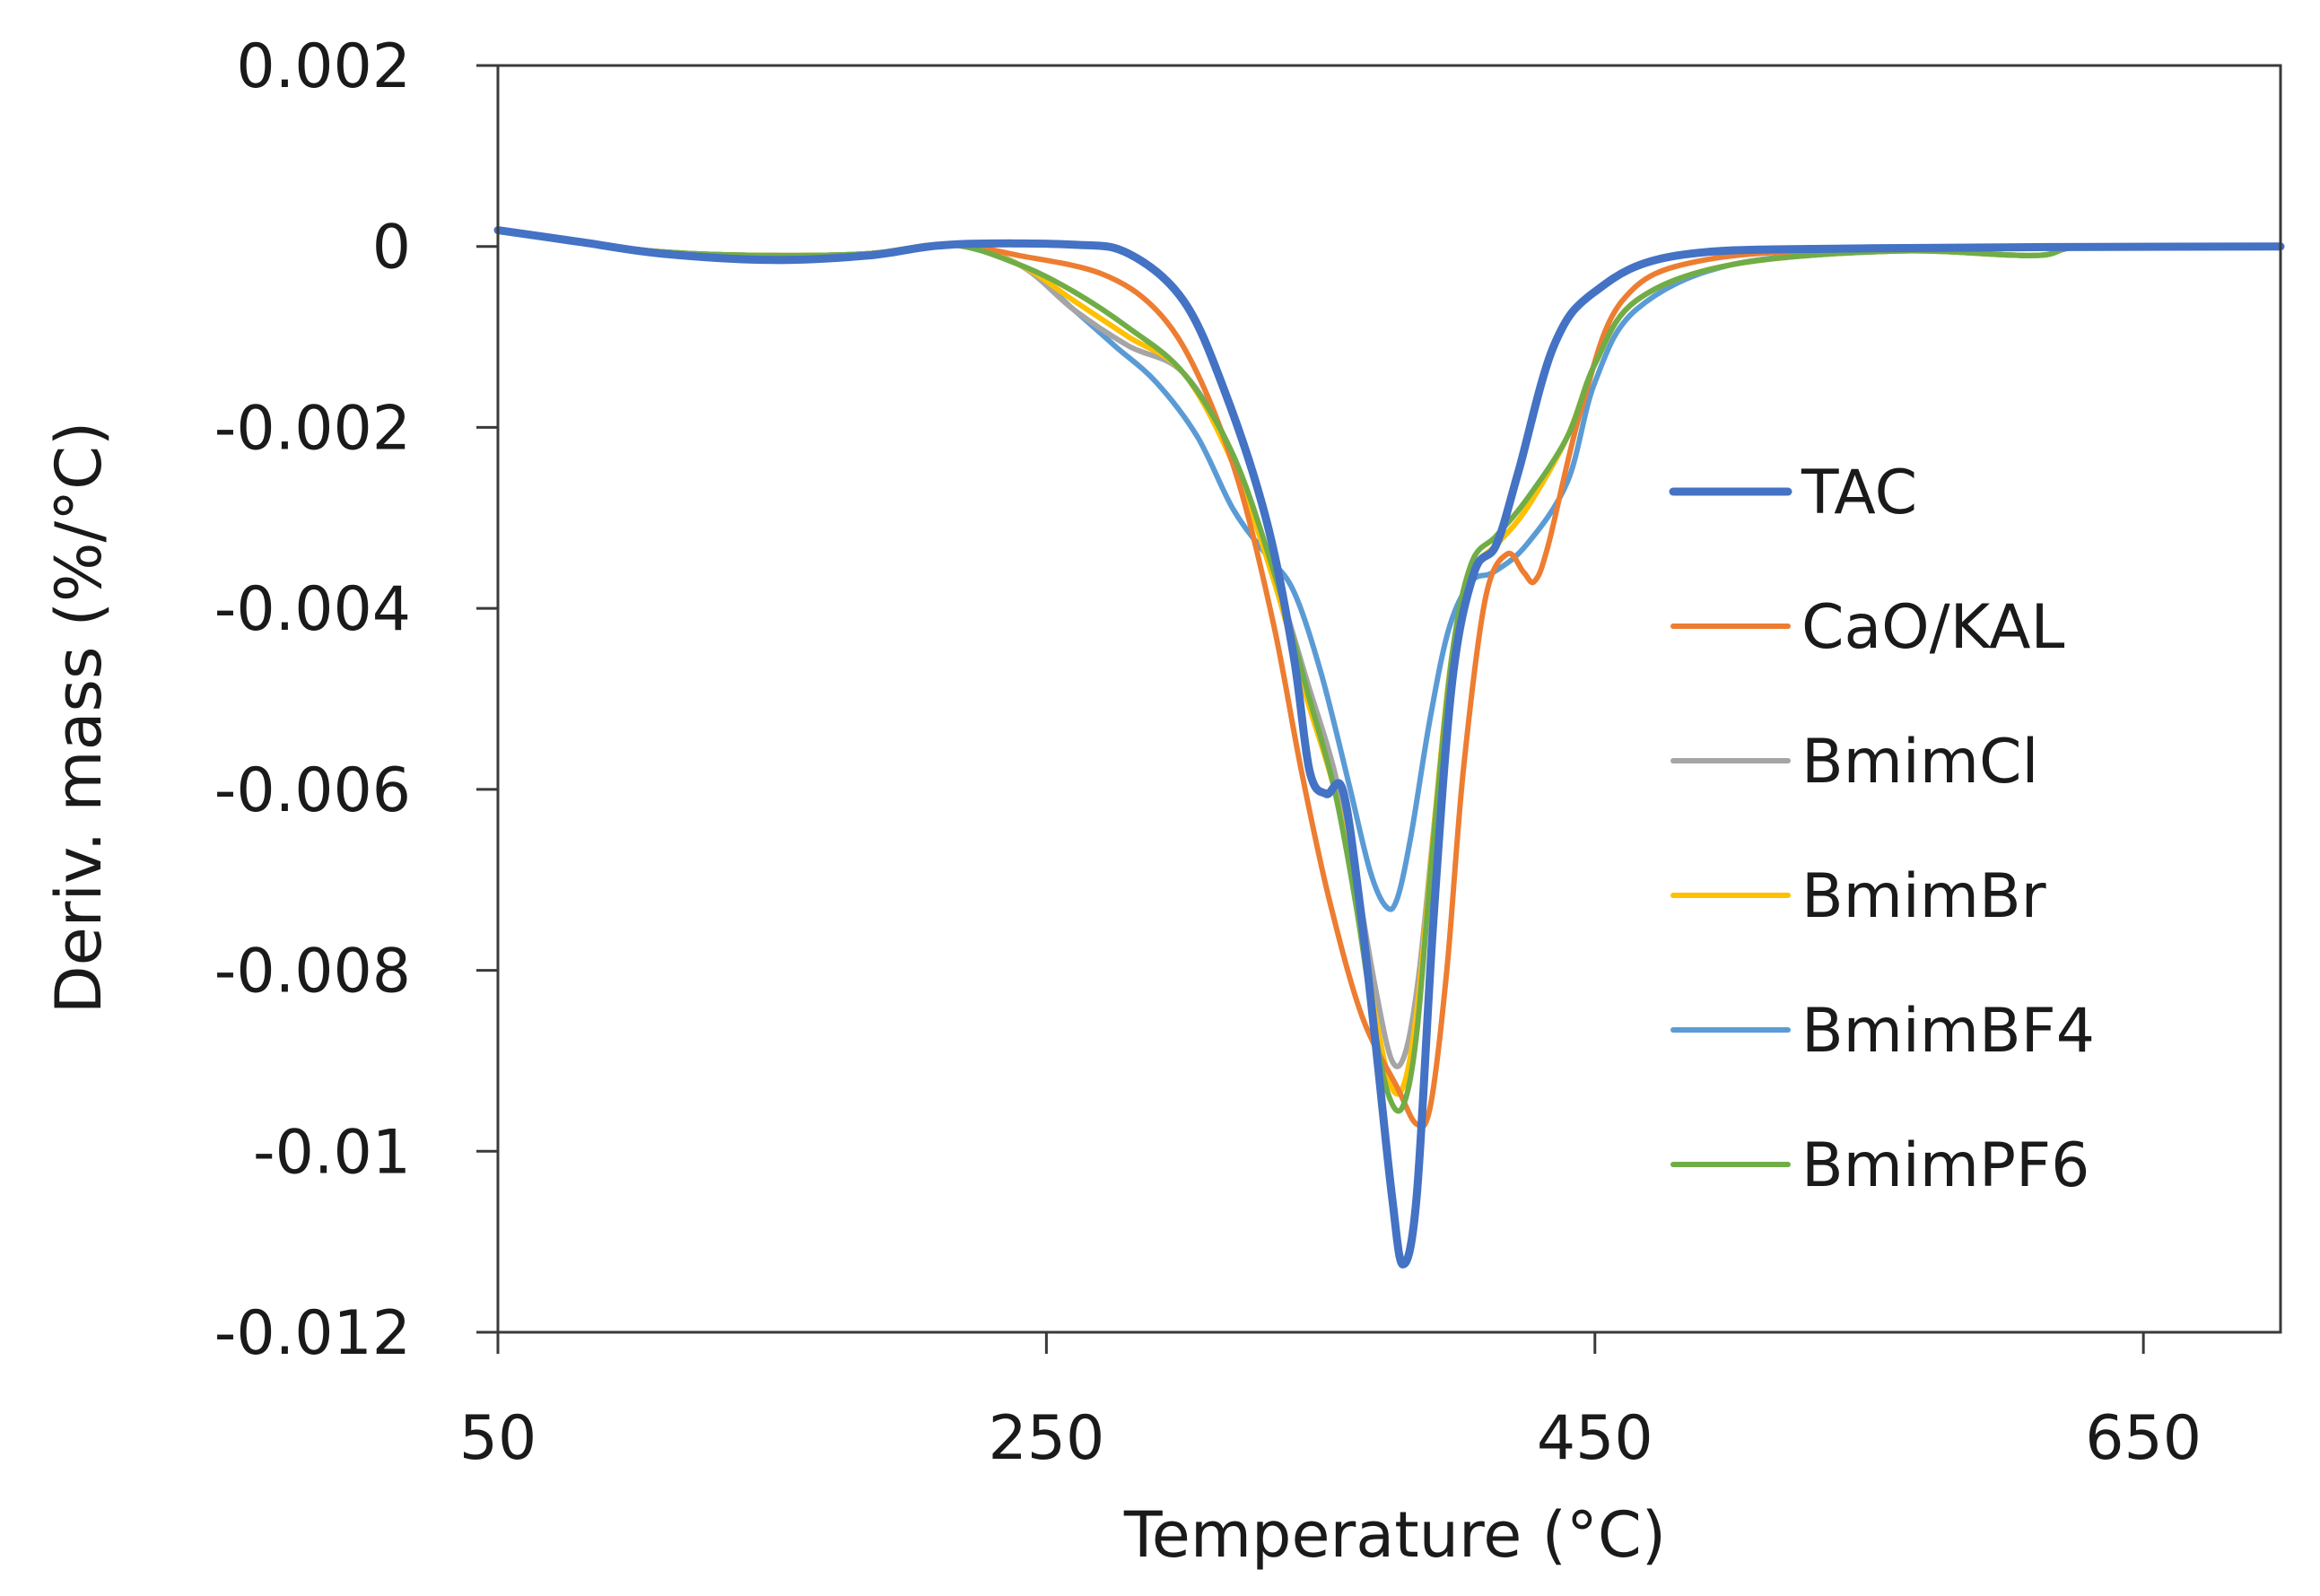 This screenshot has height=1596, width=2320. What do you see at coordinates (1924, 896) in the screenshot?
I see `legend-label-bmimbr: BmimBr` at bounding box center [1924, 896].